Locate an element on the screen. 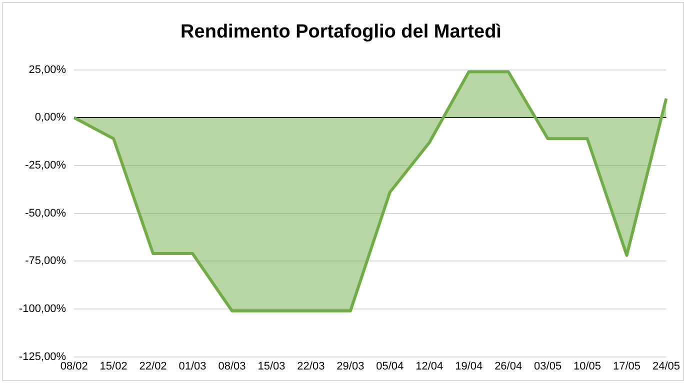 The height and width of the screenshot is (383, 686). y-tick-label: 0,00% is located at coordinates (50, 118).